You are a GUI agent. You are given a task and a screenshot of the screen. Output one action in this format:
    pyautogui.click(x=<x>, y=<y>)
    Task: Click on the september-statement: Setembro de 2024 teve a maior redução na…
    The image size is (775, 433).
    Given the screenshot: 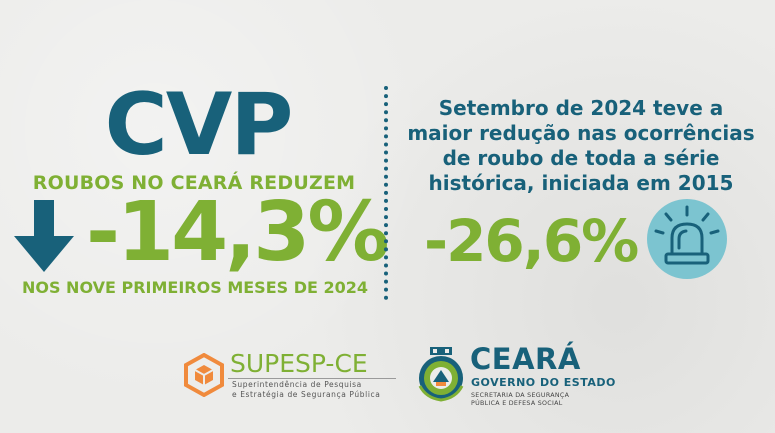 What is the action you would take?
    pyautogui.click(x=581, y=146)
    